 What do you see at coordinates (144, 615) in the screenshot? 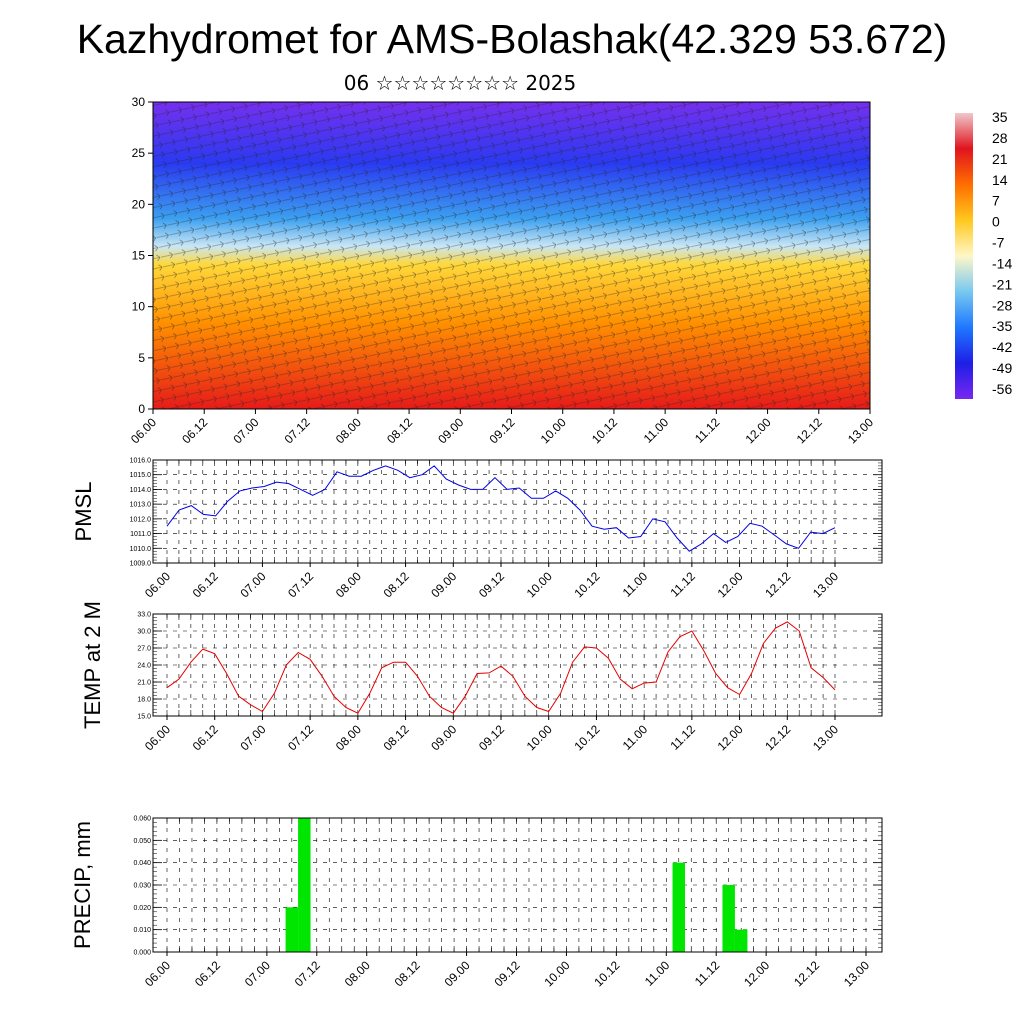
I see `y-tick-label: 33.0` at bounding box center [144, 615].